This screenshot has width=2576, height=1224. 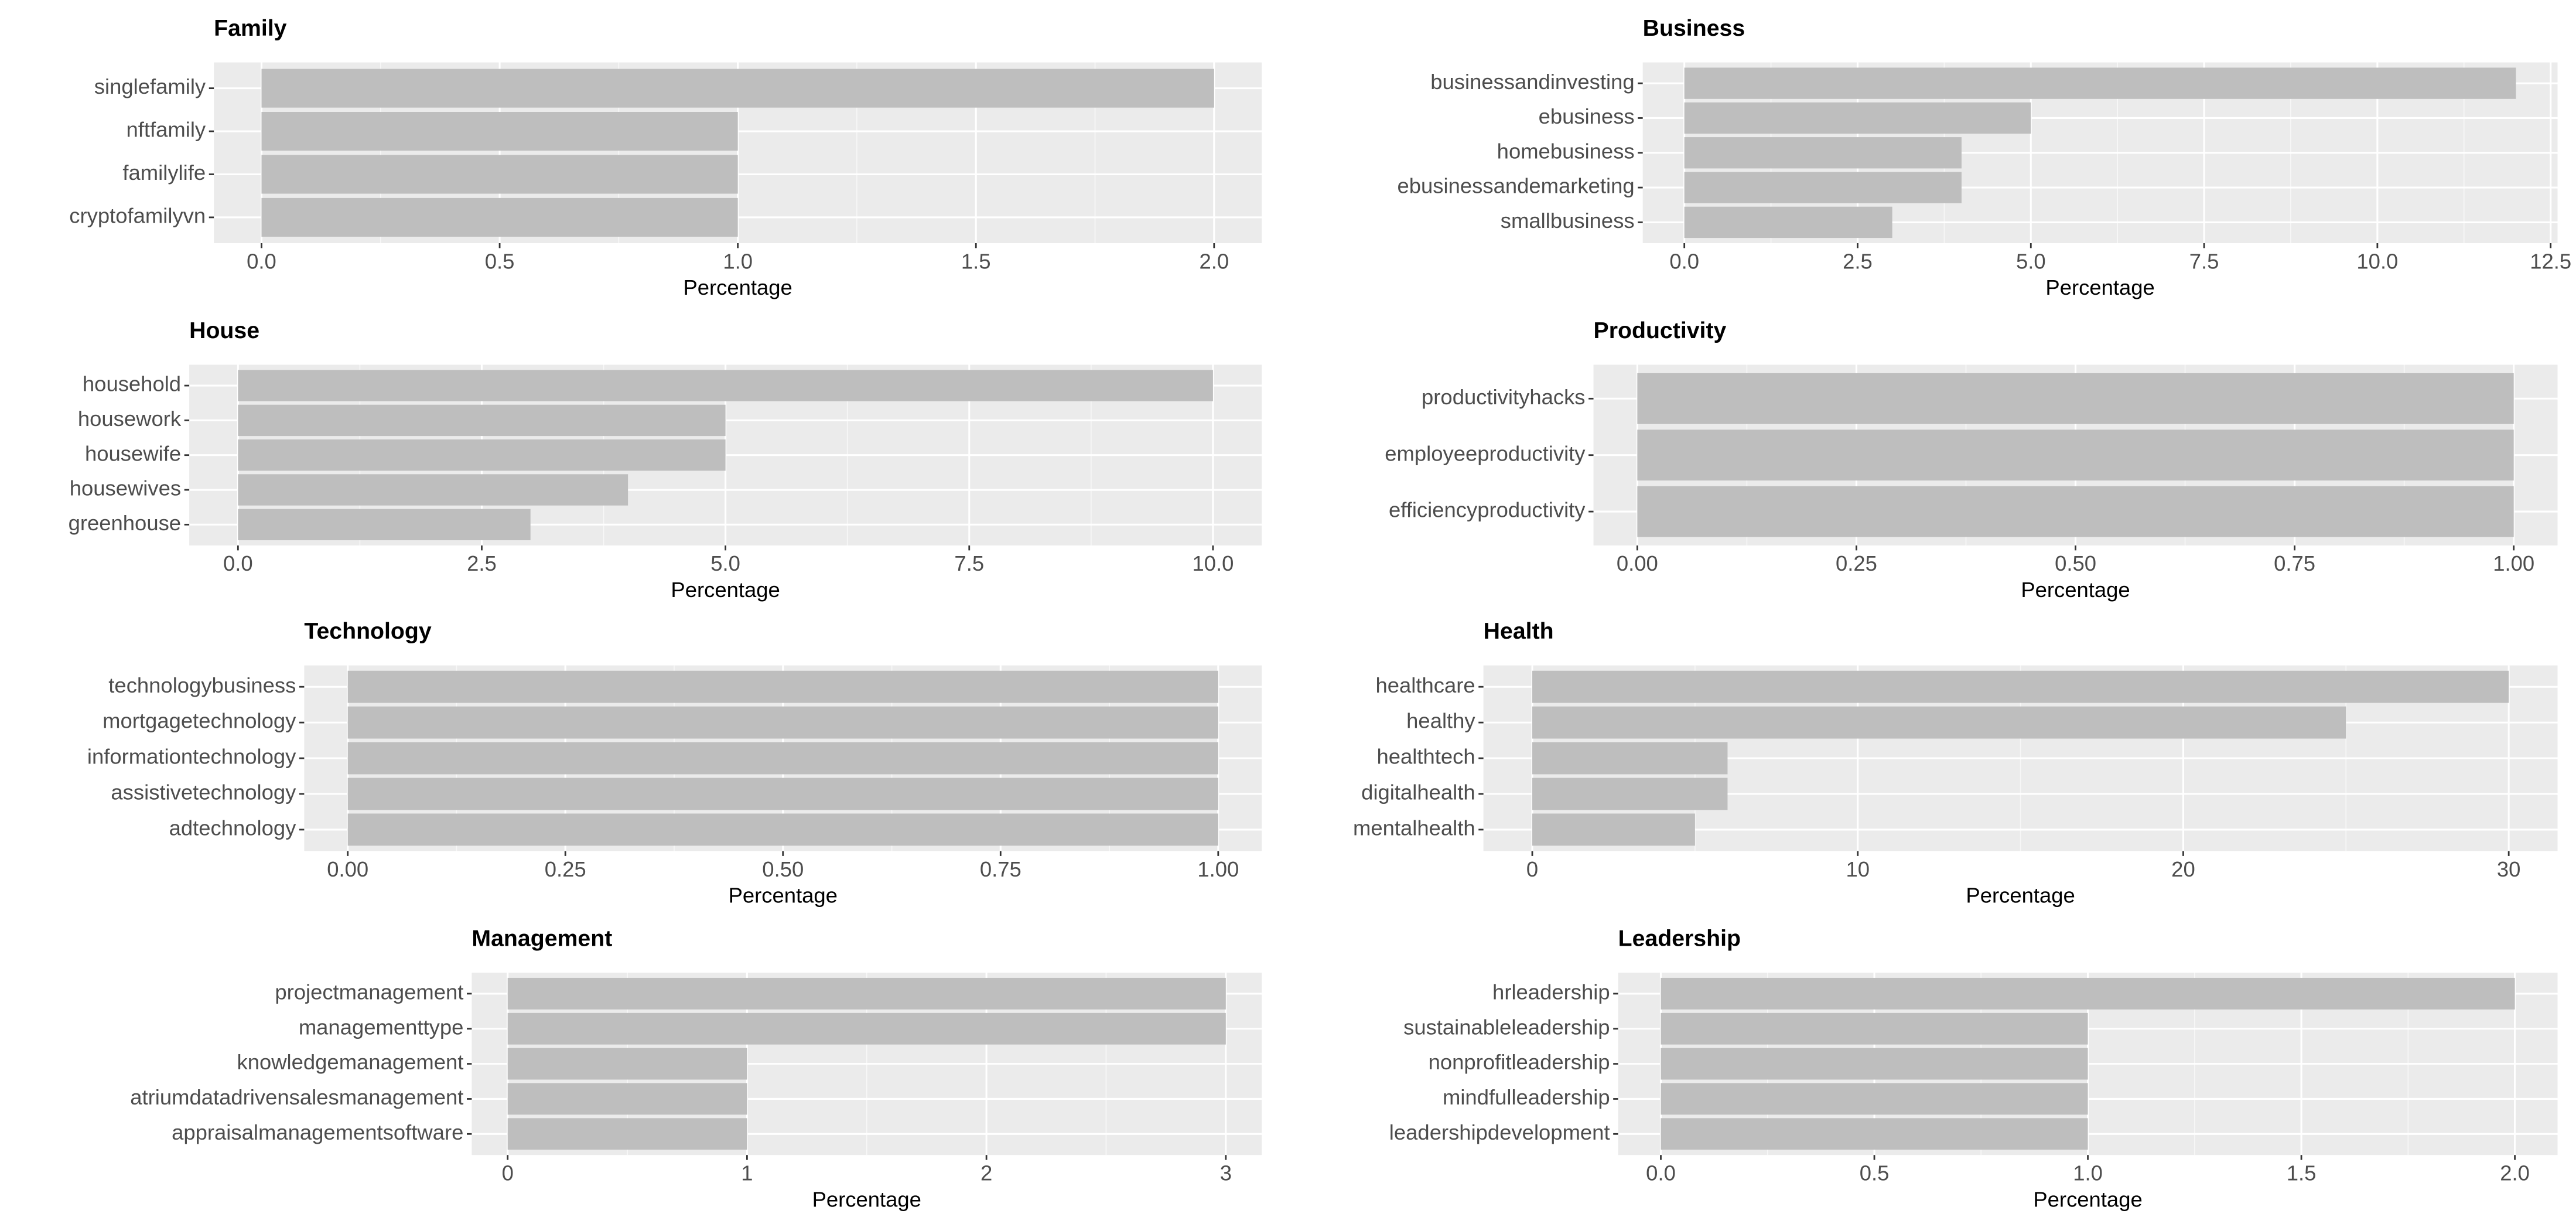 What do you see at coordinates (203, 792) in the screenshot?
I see `y-tick-label: assistivetechnology` at bounding box center [203, 792].